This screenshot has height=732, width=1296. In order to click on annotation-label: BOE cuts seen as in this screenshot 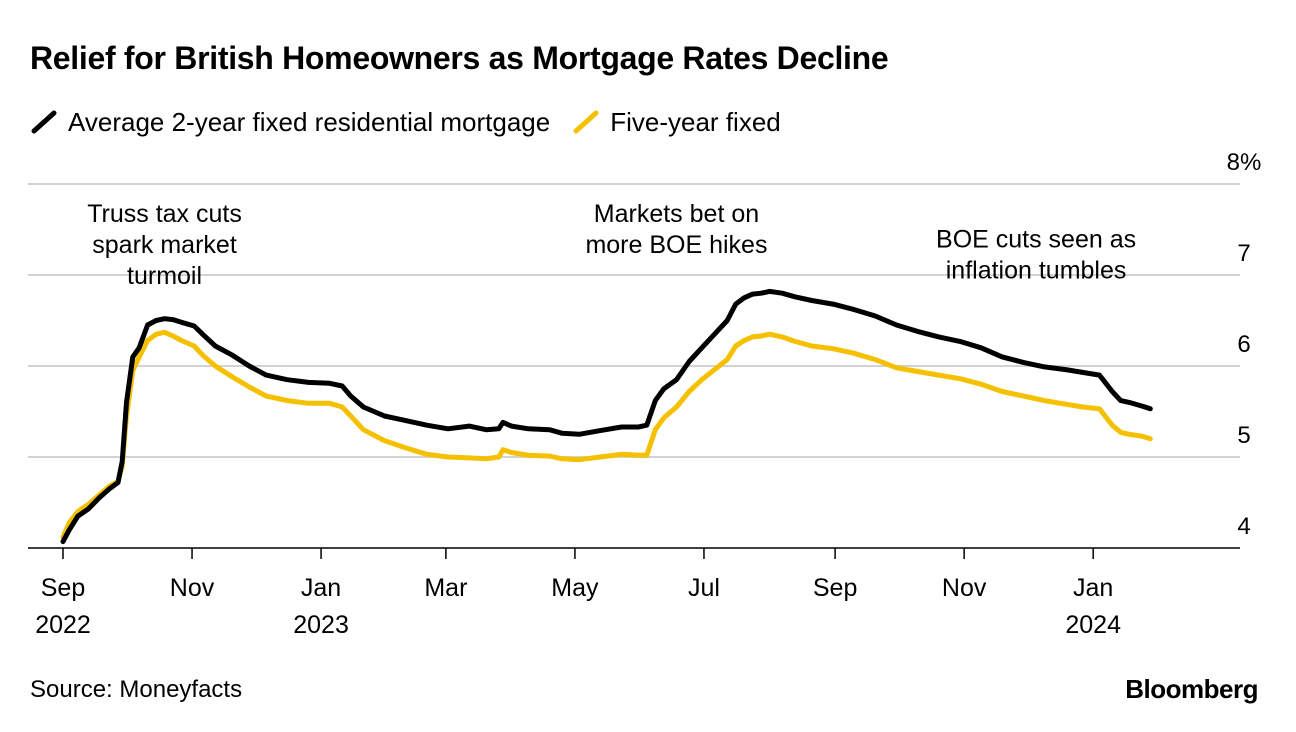, I will do `click(1036, 240)`.